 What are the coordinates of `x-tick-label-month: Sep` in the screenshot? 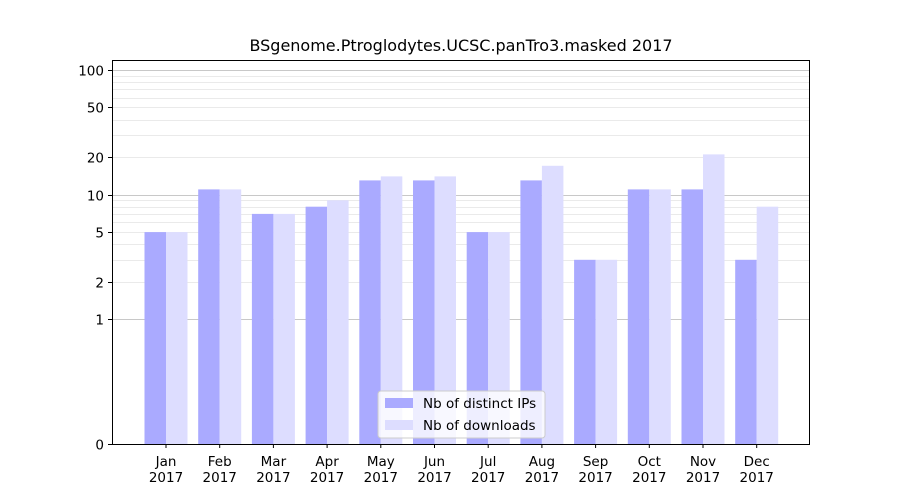 It's located at (595, 462).